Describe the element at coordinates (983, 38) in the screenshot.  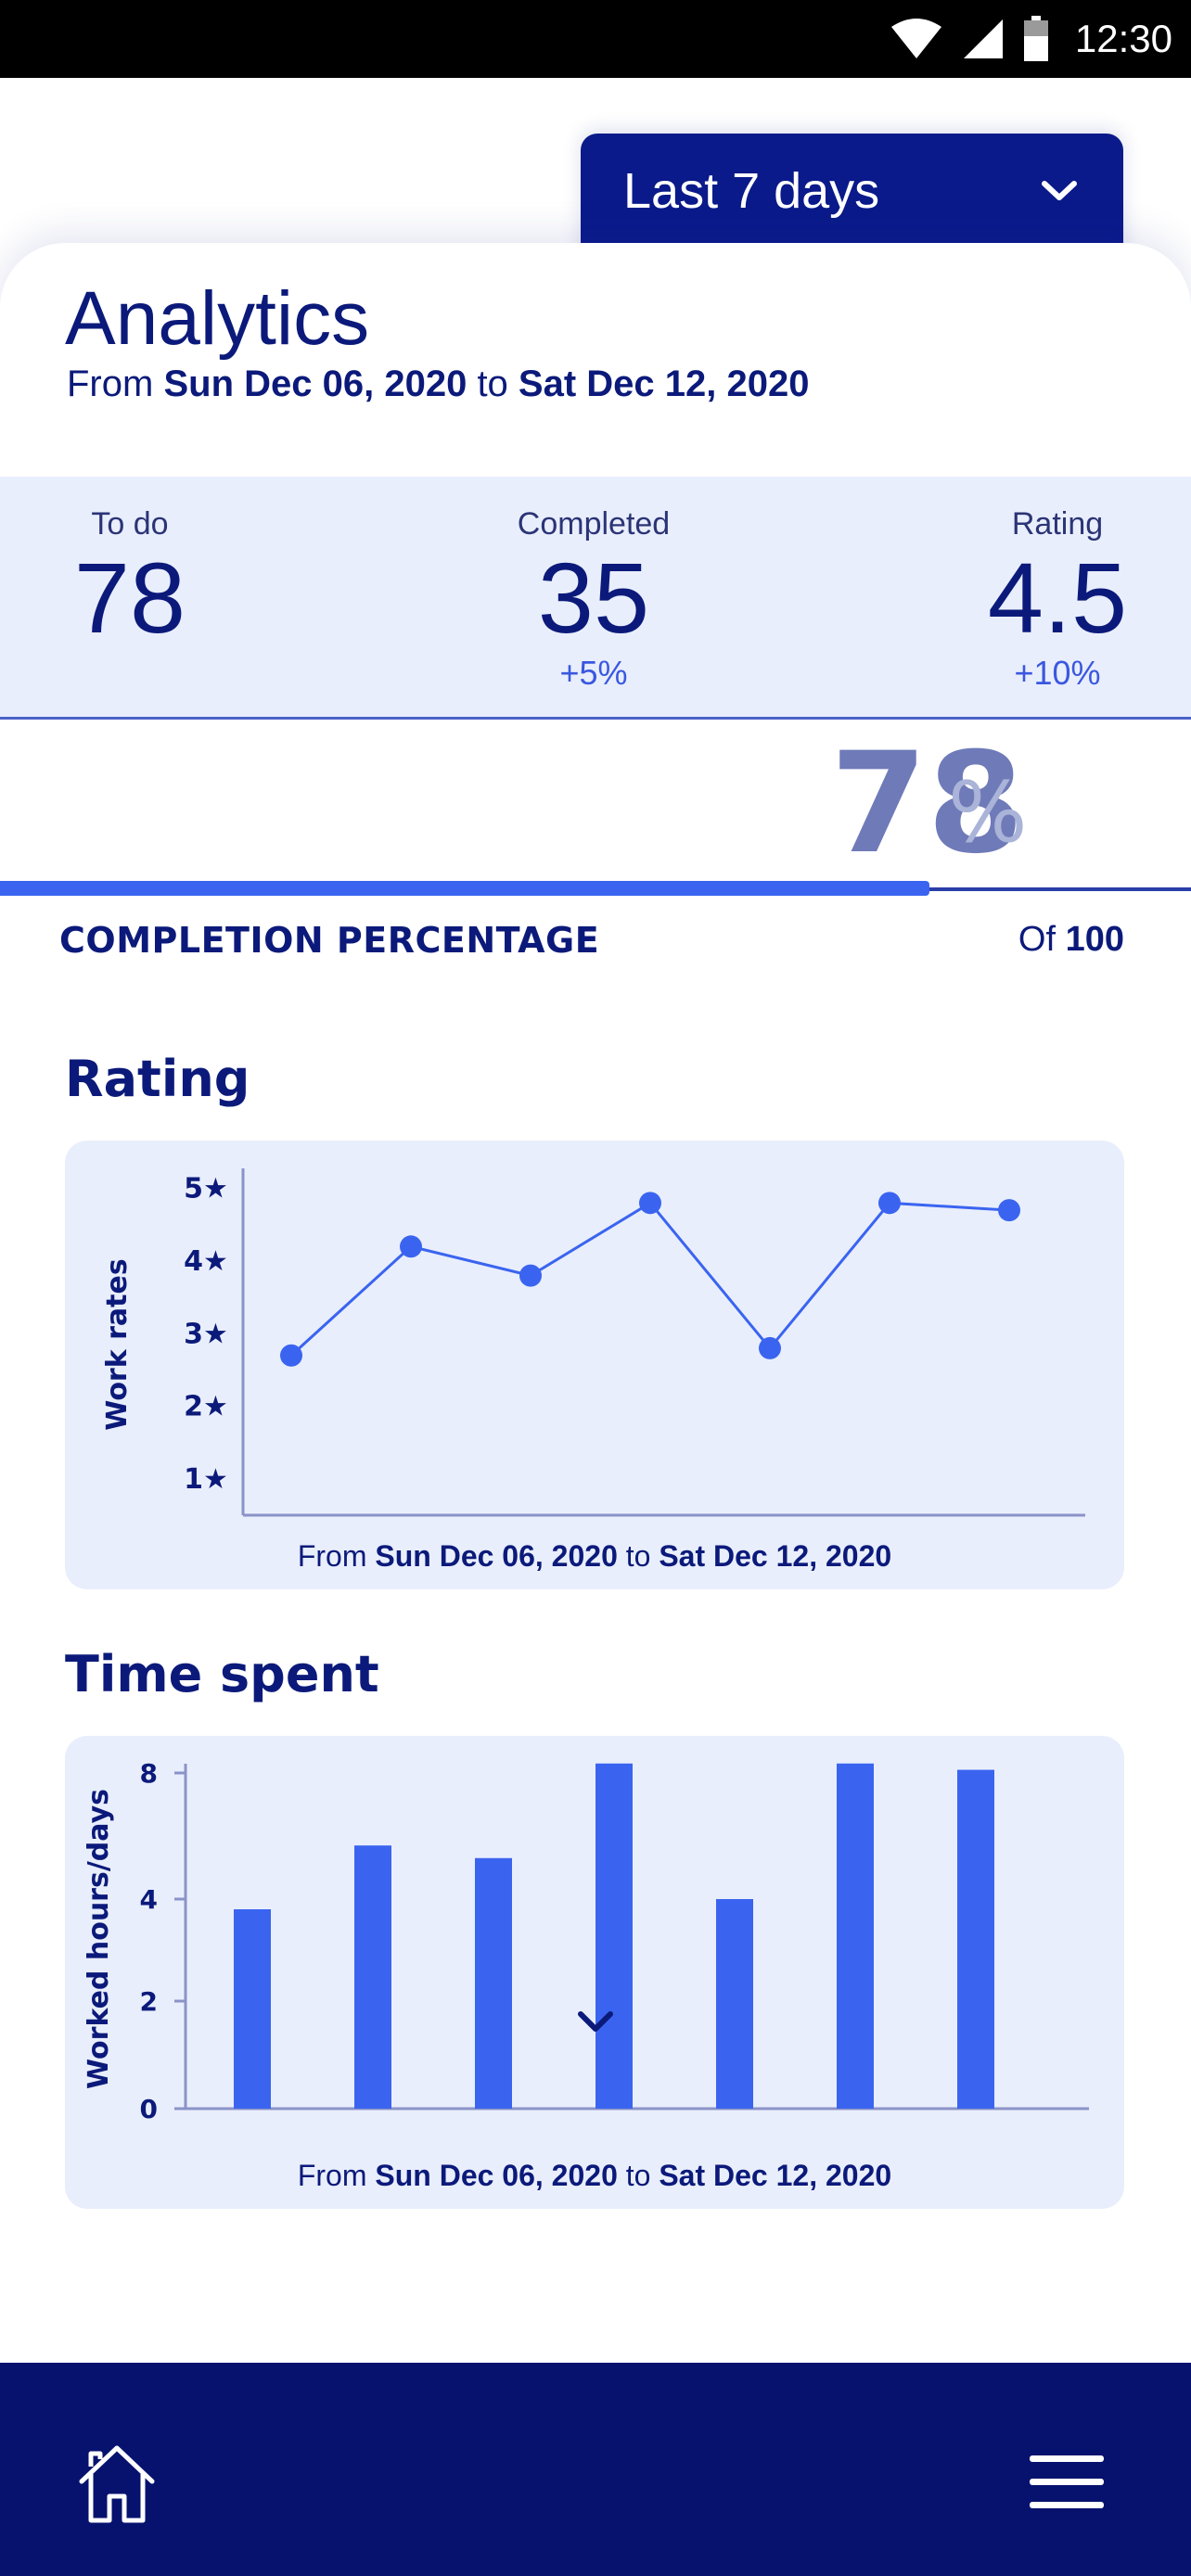
I see `signal-icon` at that location.